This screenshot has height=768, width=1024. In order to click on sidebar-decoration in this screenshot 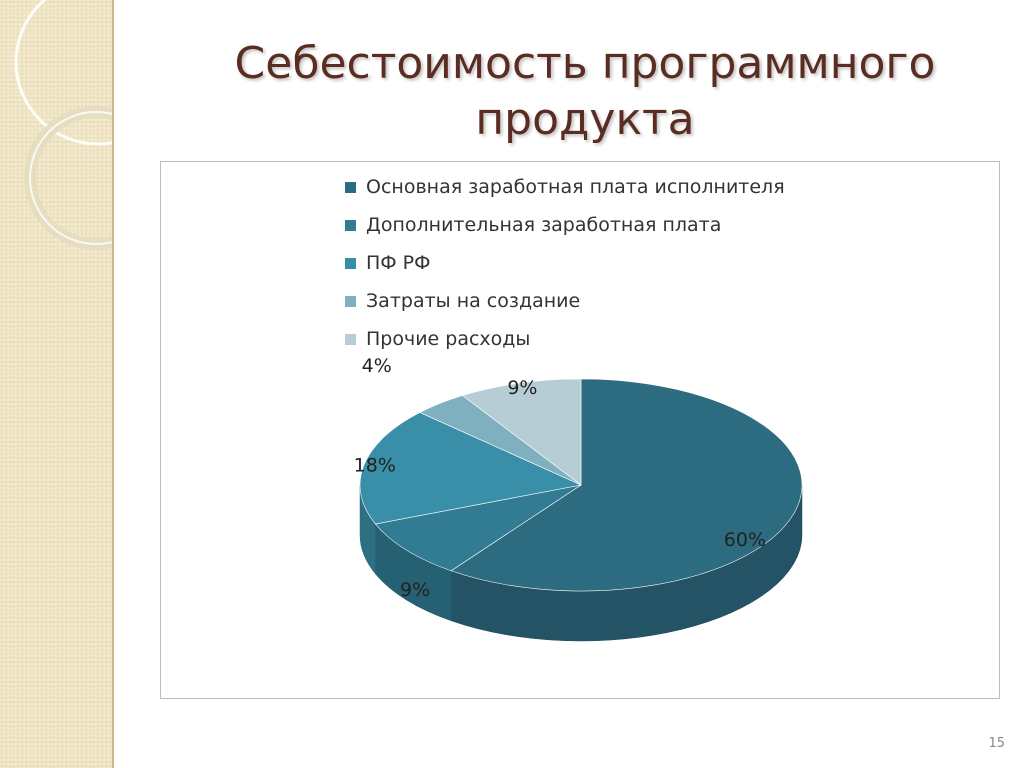, I will do `click(56, 384)`.